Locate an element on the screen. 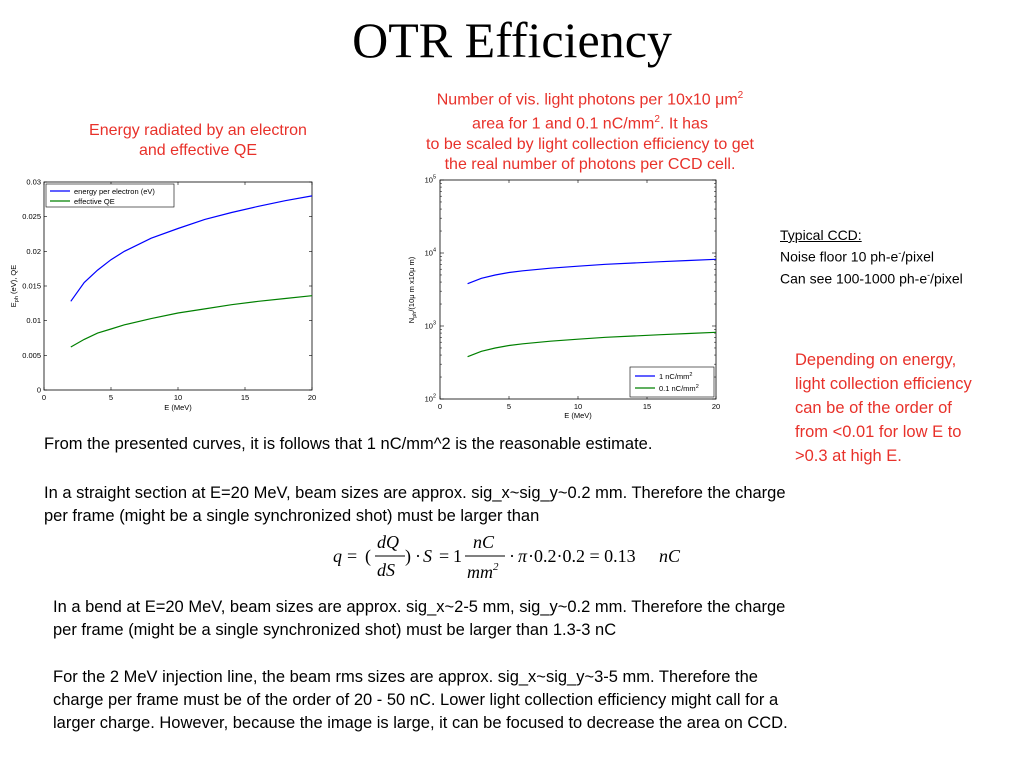 The image size is (1024, 768). y-tick-label: 10² is located at coordinates (430, 399).